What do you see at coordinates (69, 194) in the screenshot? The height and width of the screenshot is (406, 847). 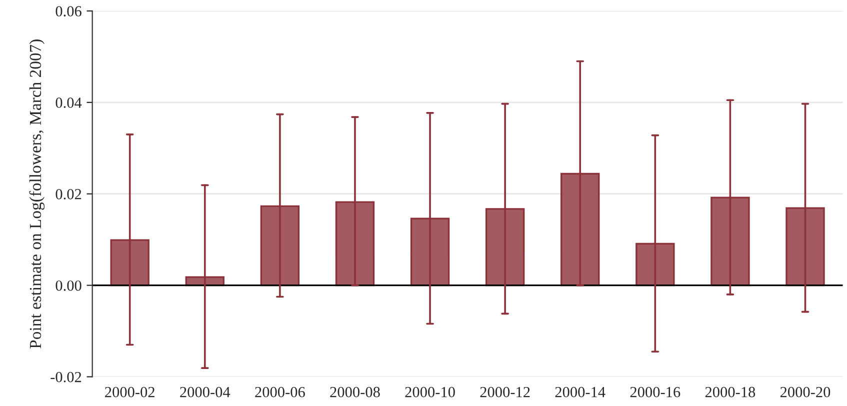 I see `y-tick-label: 0.02` at bounding box center [69, 194].